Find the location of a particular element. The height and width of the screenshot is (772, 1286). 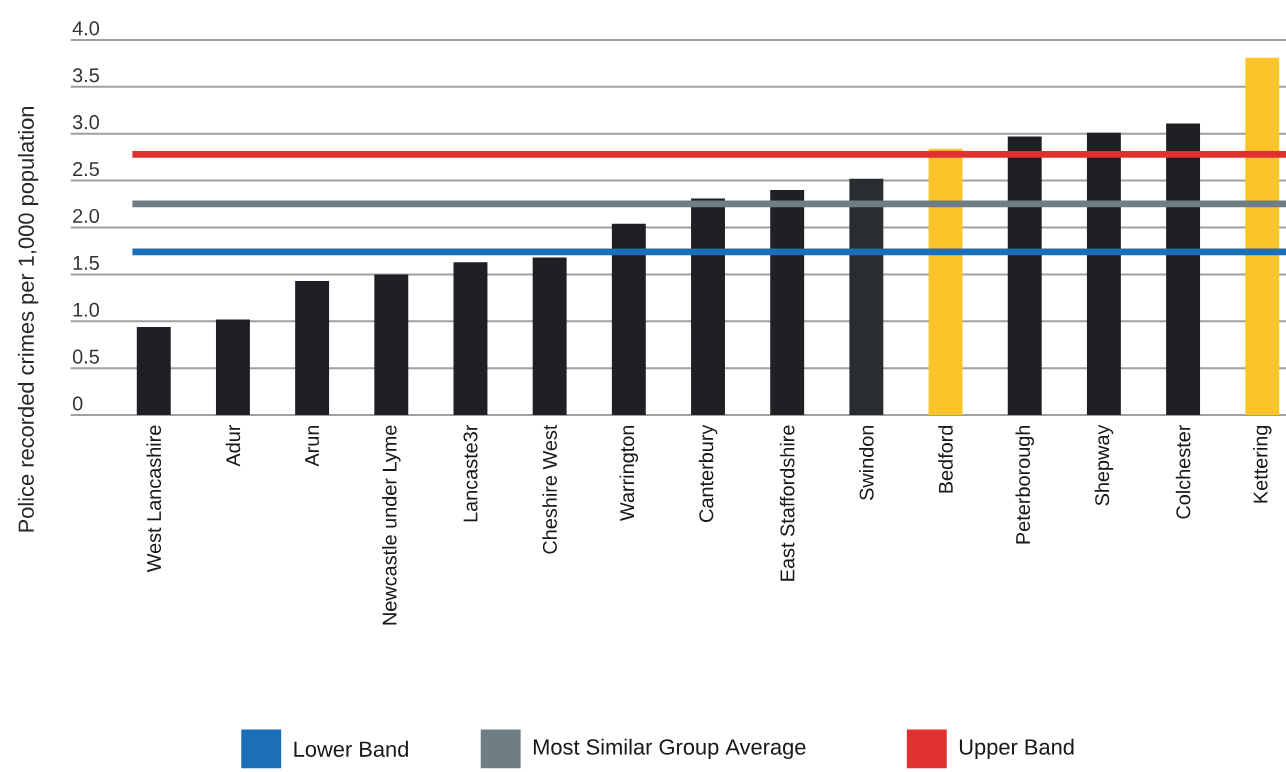

x-tick-label: Peterborough is located at coordinates (1024, 484).